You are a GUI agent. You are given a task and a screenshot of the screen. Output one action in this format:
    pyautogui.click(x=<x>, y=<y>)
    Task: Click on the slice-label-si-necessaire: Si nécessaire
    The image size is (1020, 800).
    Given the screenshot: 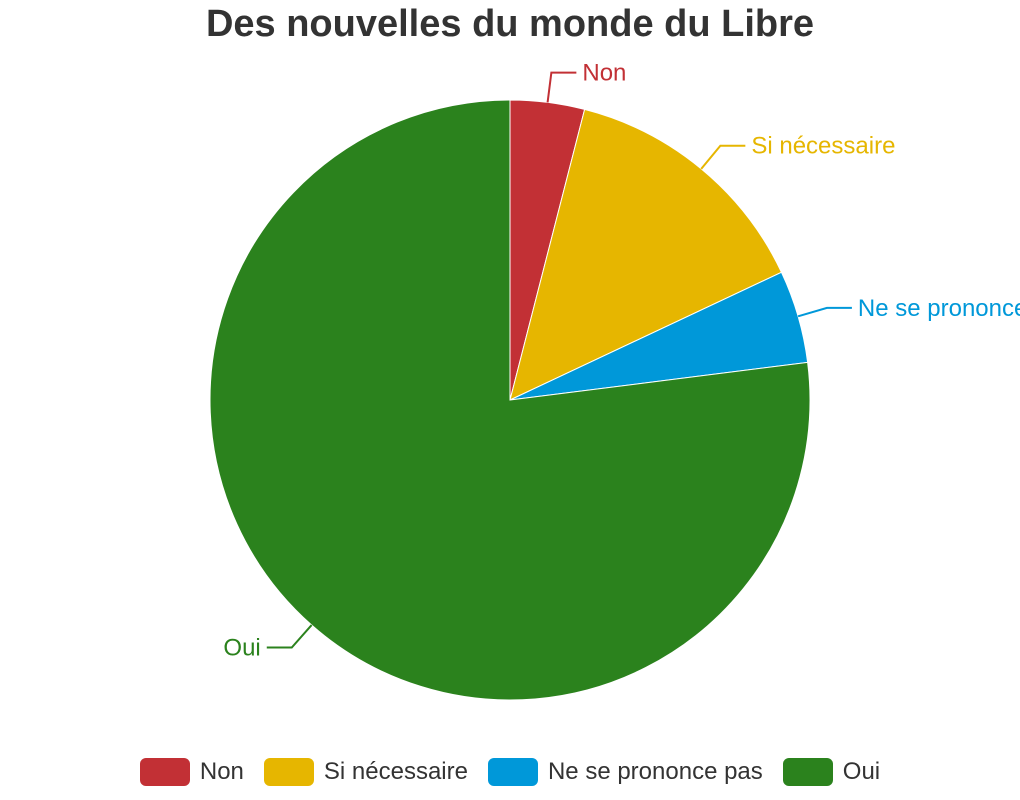 What is the action you would take?
    pyautogui.click(x=823, y=146)
    